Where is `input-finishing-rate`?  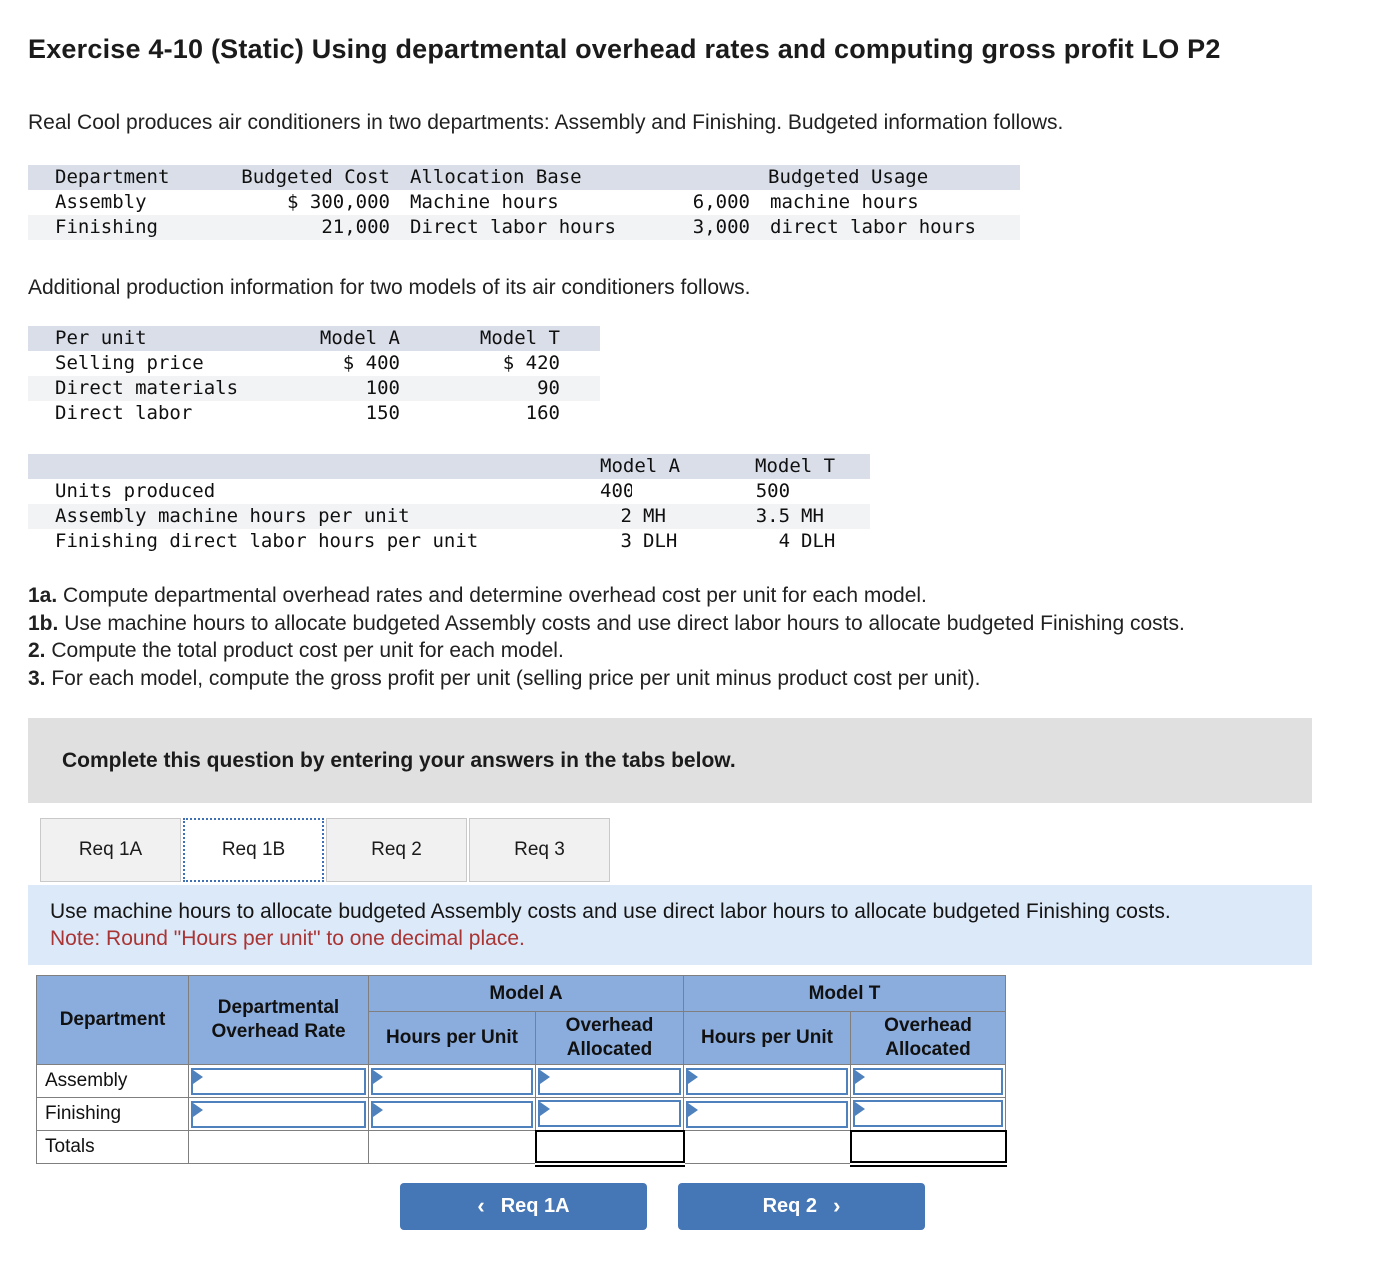
input-finishing-rate is located at coordinates (278, 1114).